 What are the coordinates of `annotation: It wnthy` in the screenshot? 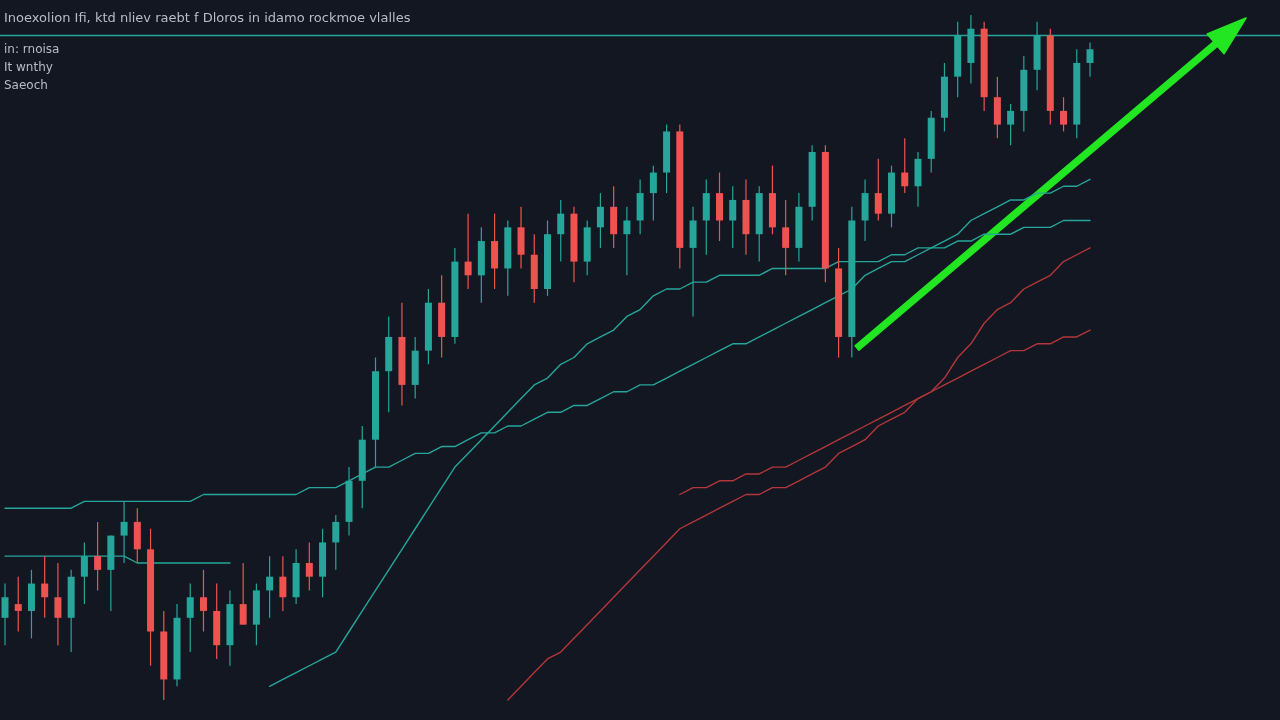 It's located at (28, 67).